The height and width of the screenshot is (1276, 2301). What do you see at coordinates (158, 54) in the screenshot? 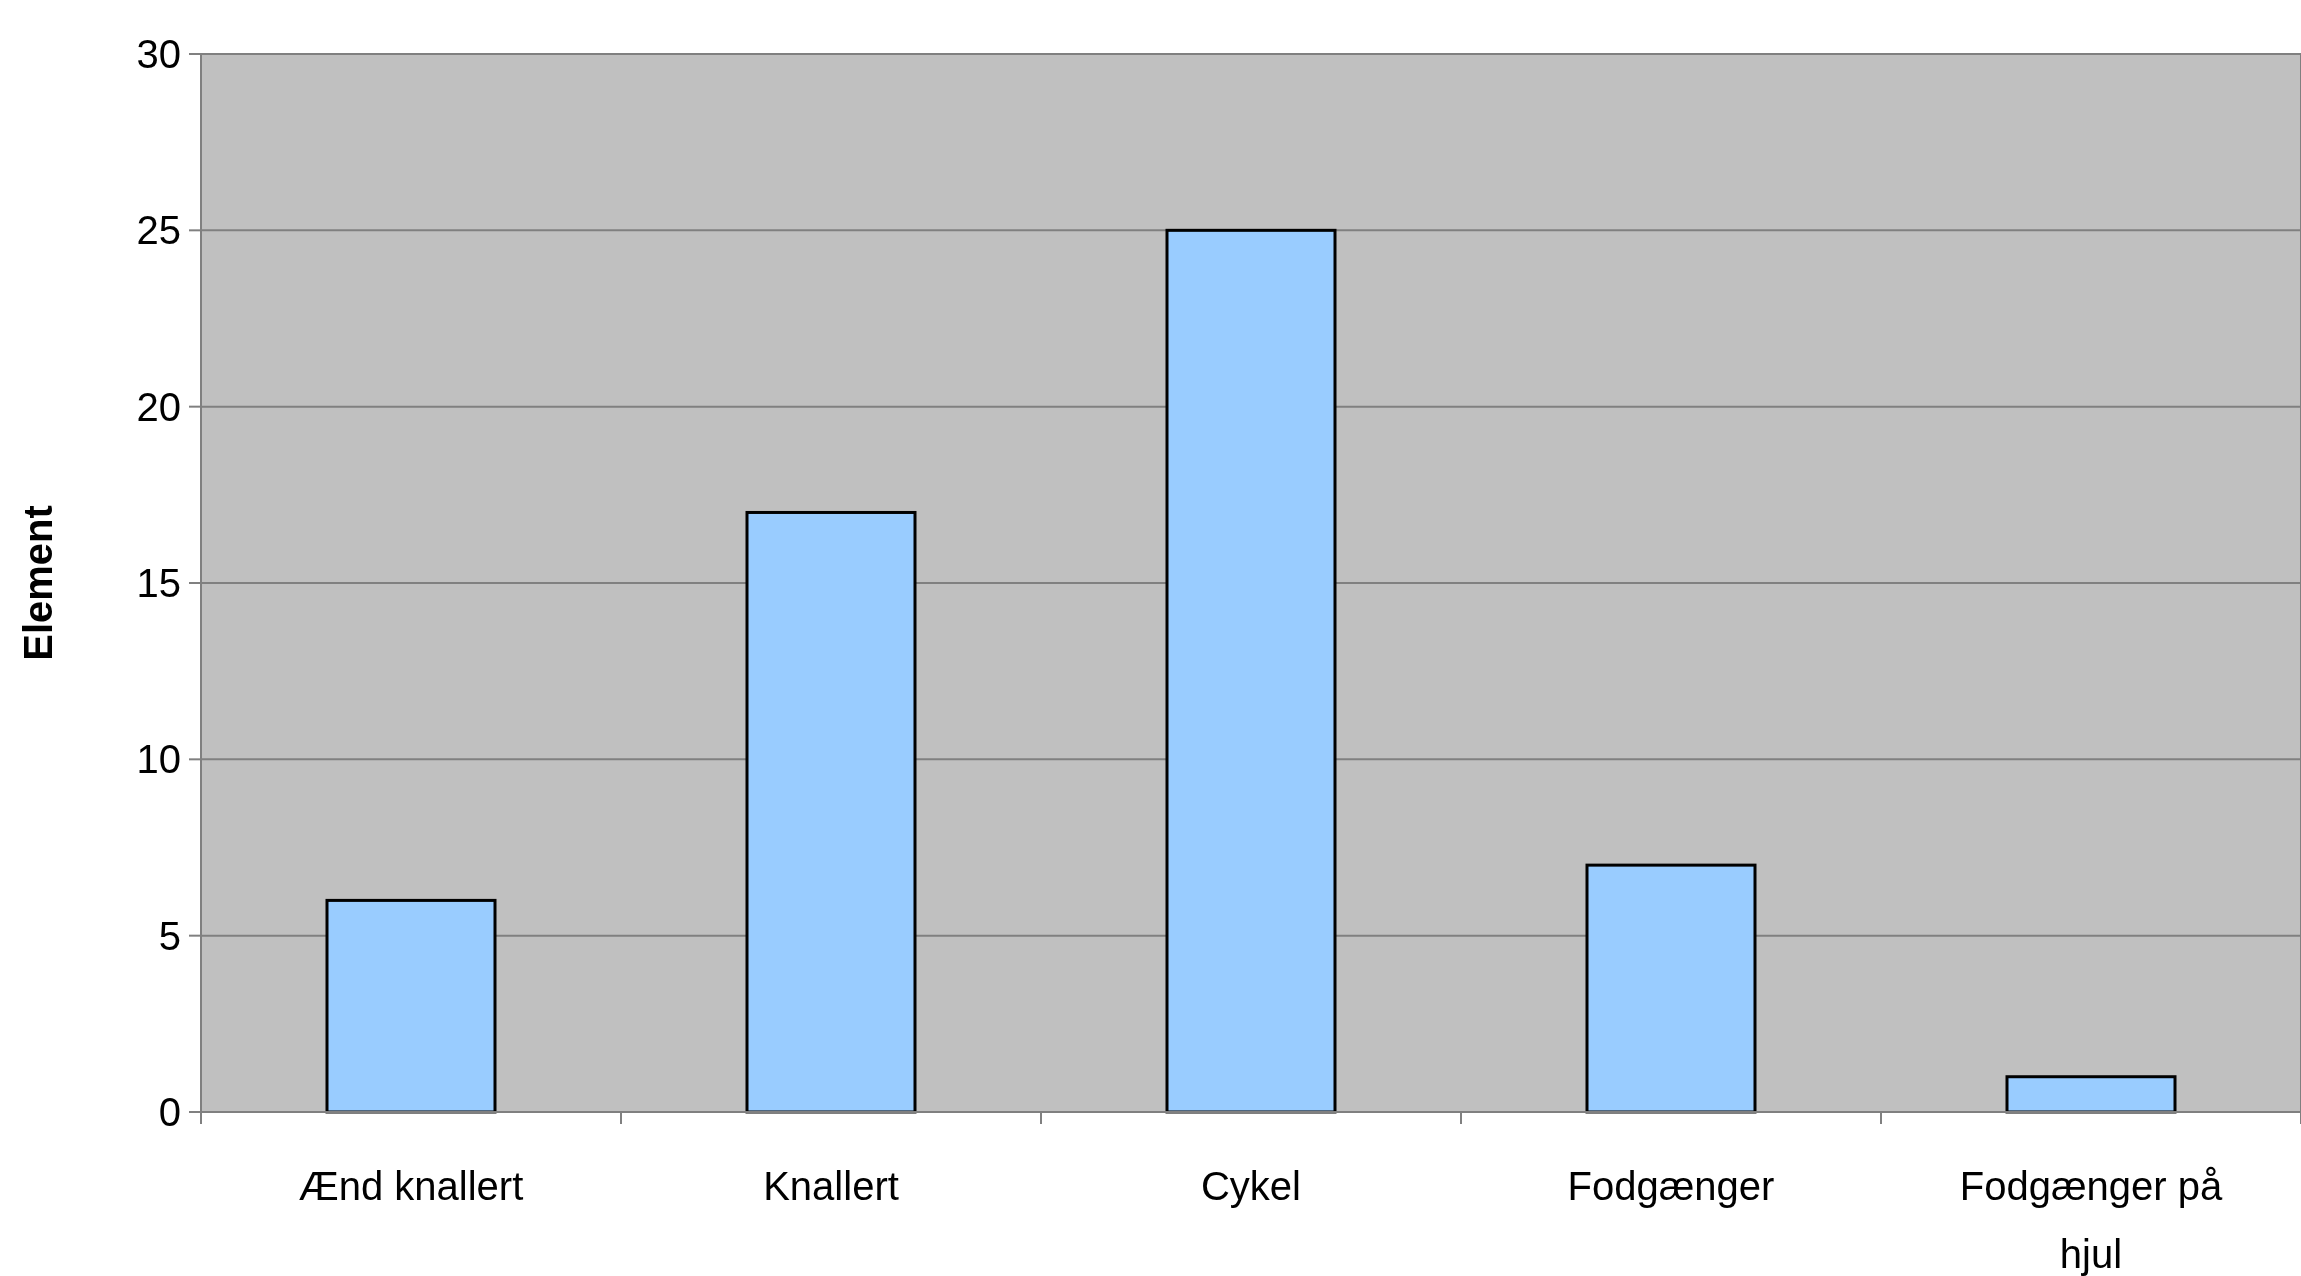
I see `y-tick-label: 30` at bounding box center [158, 54].